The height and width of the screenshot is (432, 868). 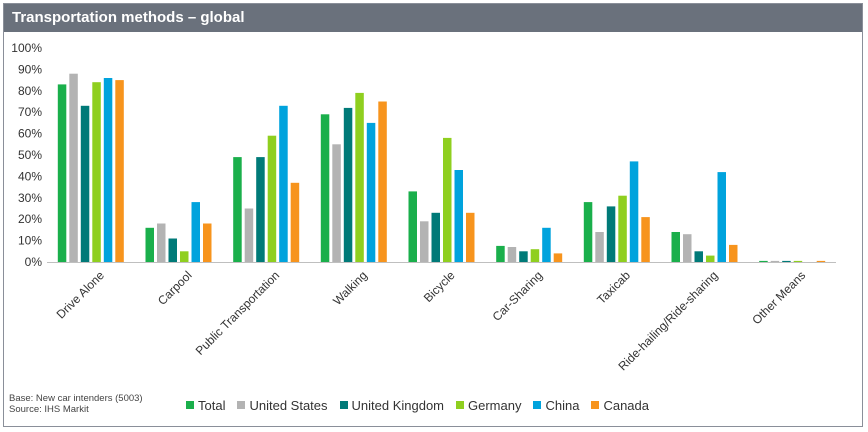 I want to click on y-tick-label: 30%, so click(x=30, y=198).